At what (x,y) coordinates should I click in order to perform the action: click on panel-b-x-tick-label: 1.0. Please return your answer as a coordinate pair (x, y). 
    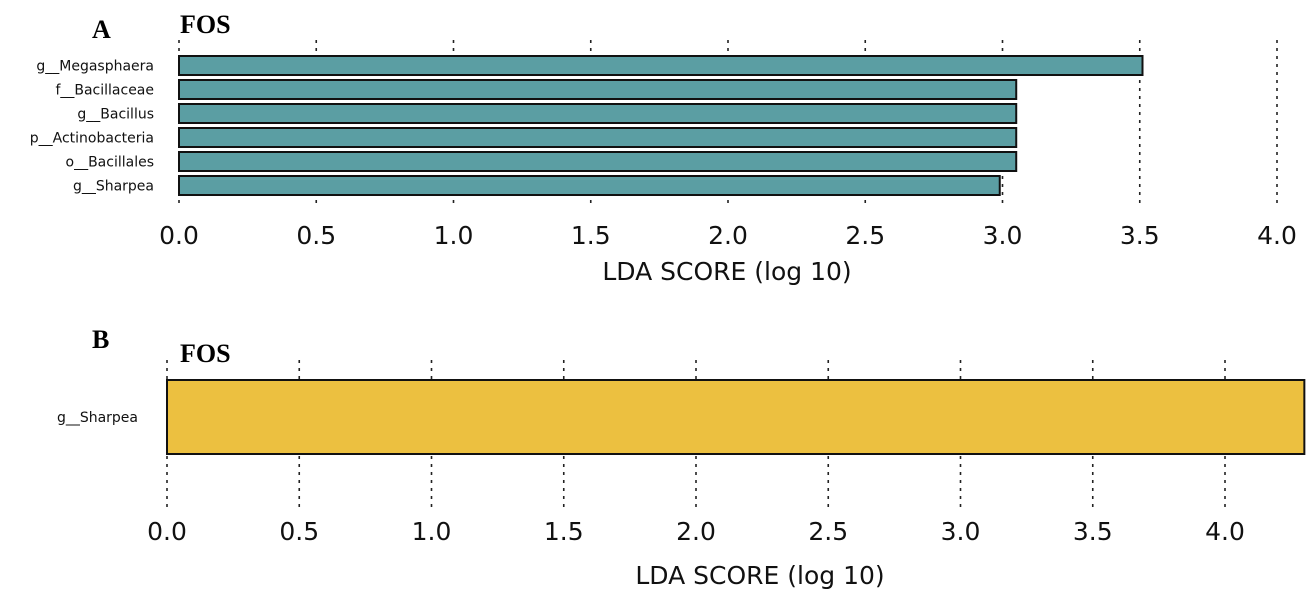
    Looking at the image, I should click on (432, 531).